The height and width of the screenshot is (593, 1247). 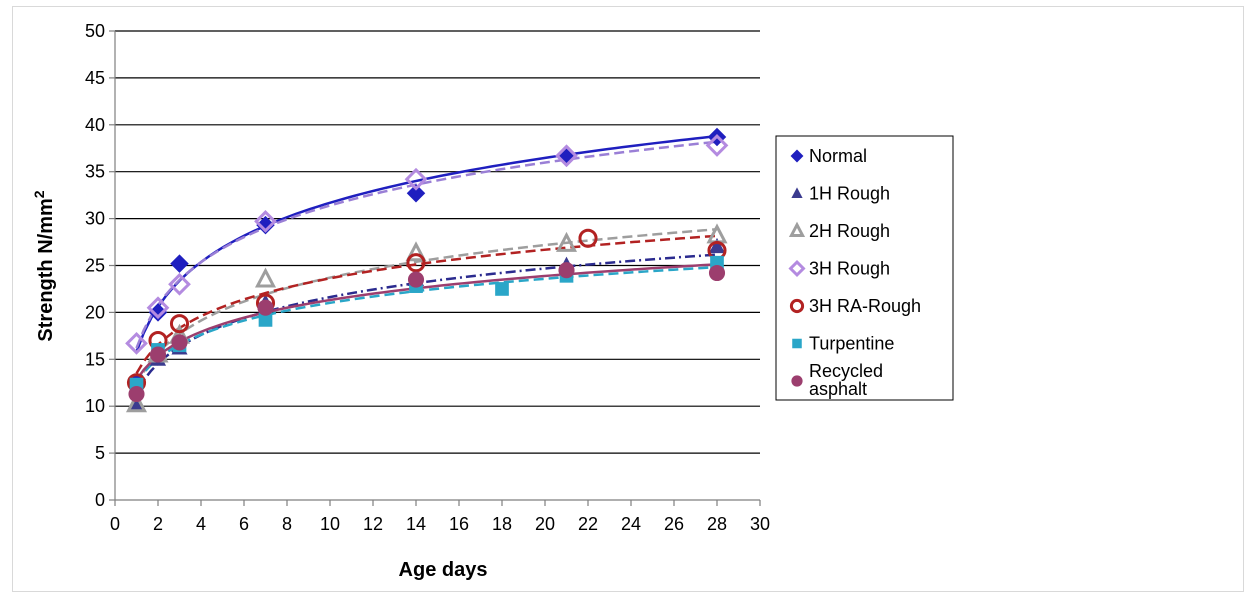 I want to click on y-tick-label-15: 15, so click(x=95, y=359).